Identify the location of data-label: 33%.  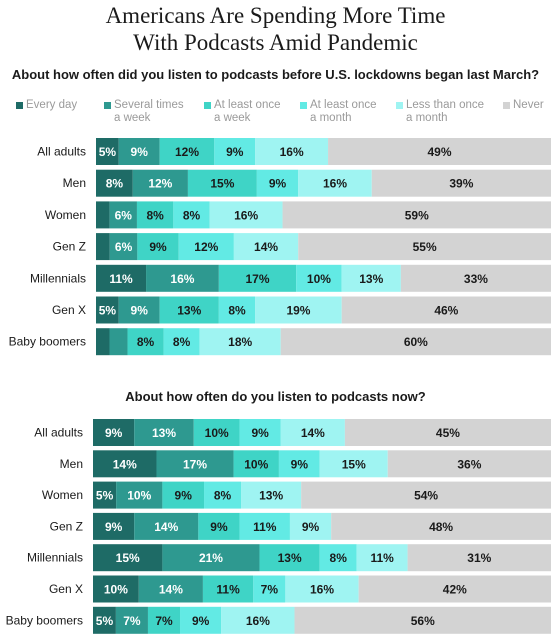
(476, 279).